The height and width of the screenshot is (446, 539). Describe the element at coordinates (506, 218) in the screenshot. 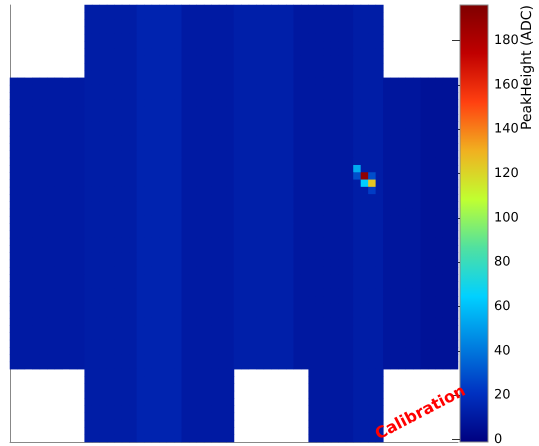

I see `color-bar-label: 100` at that location.